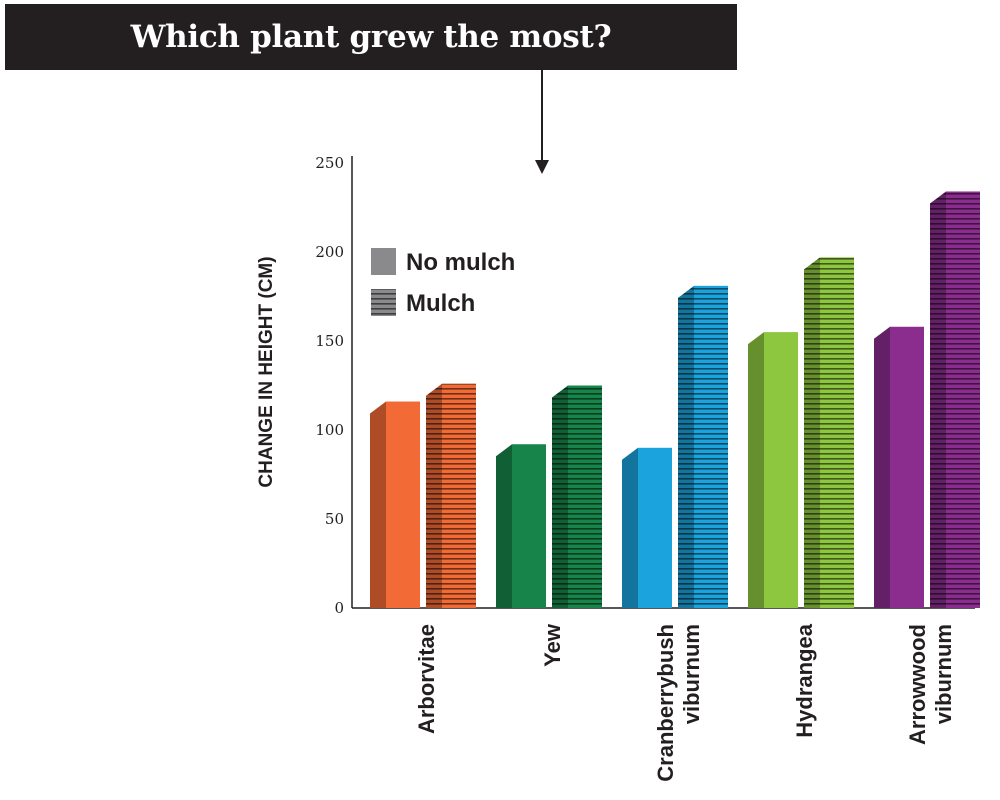  I want to click on y-tick-label: 100, so click(329, 430).